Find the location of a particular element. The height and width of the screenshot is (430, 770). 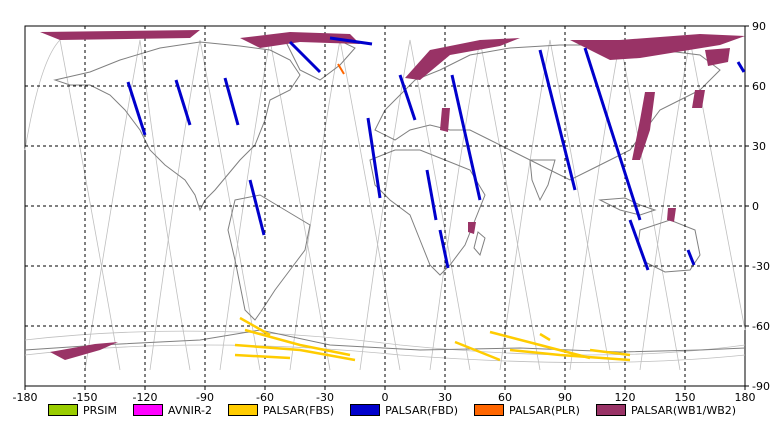

legend-item-avnir2: AVNIR-2 is located at coordinates (172, 410).